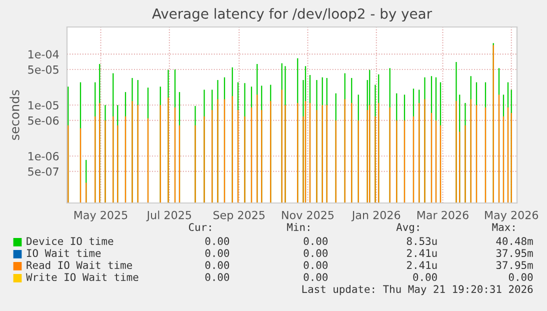 The width and height of the screenshot is (547, 311). Describe the element at coordinates (70, 241) in the screenshot. I see `legend-label: Device IO time` at that location.